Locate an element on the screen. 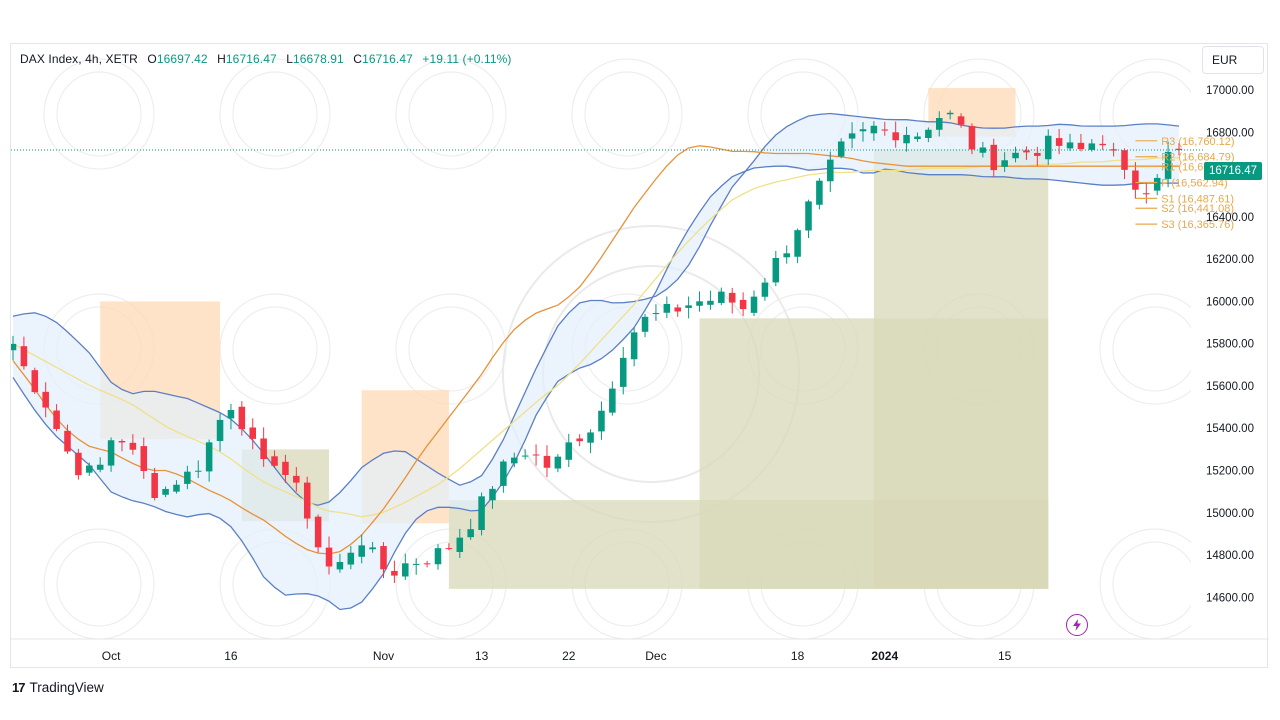  tradingview-logo: 17 TradingView is located at coordinates (58, 687).